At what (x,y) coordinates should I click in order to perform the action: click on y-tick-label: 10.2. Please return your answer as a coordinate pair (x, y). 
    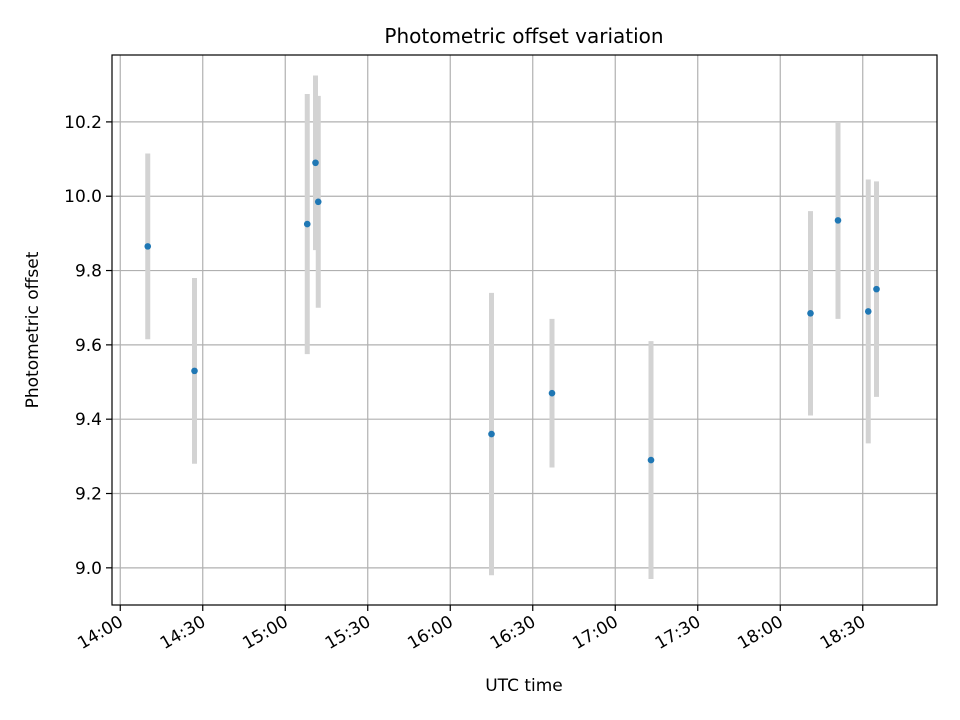
    Looking at the image, I should click on (83, 123).